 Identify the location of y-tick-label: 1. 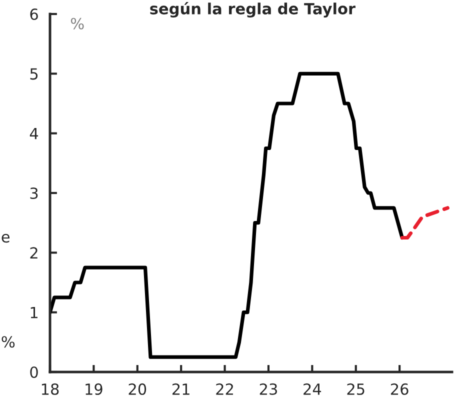
(34, 312).